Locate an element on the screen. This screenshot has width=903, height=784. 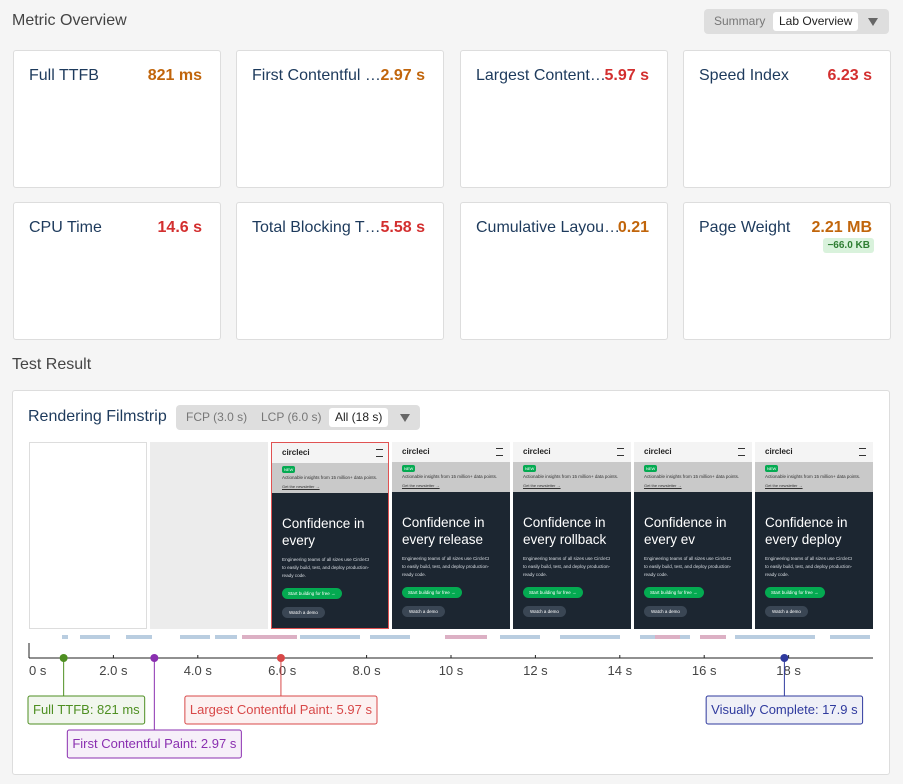
view-option: Lab Overview is located at coordinates (816, 21).